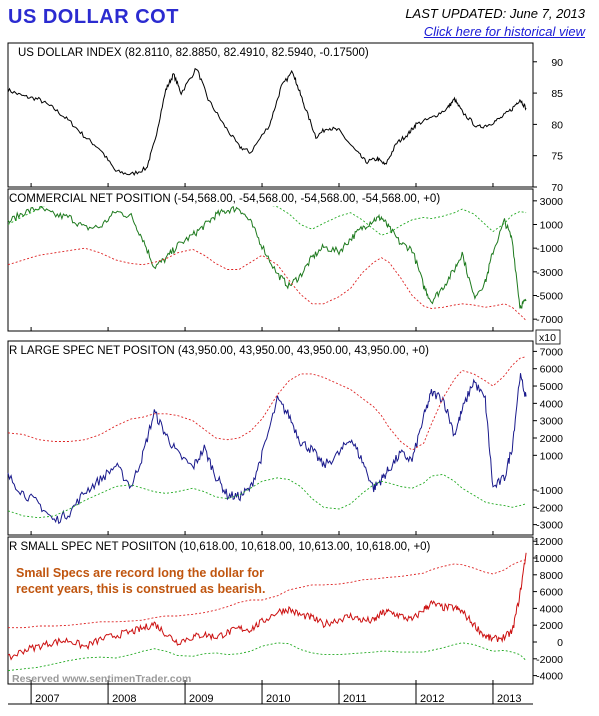 This screenshot has width=599, height=716. Describe the element at coordinates (549, 320) in the screenshot. I see `y-tick-label: -7000` at that location.